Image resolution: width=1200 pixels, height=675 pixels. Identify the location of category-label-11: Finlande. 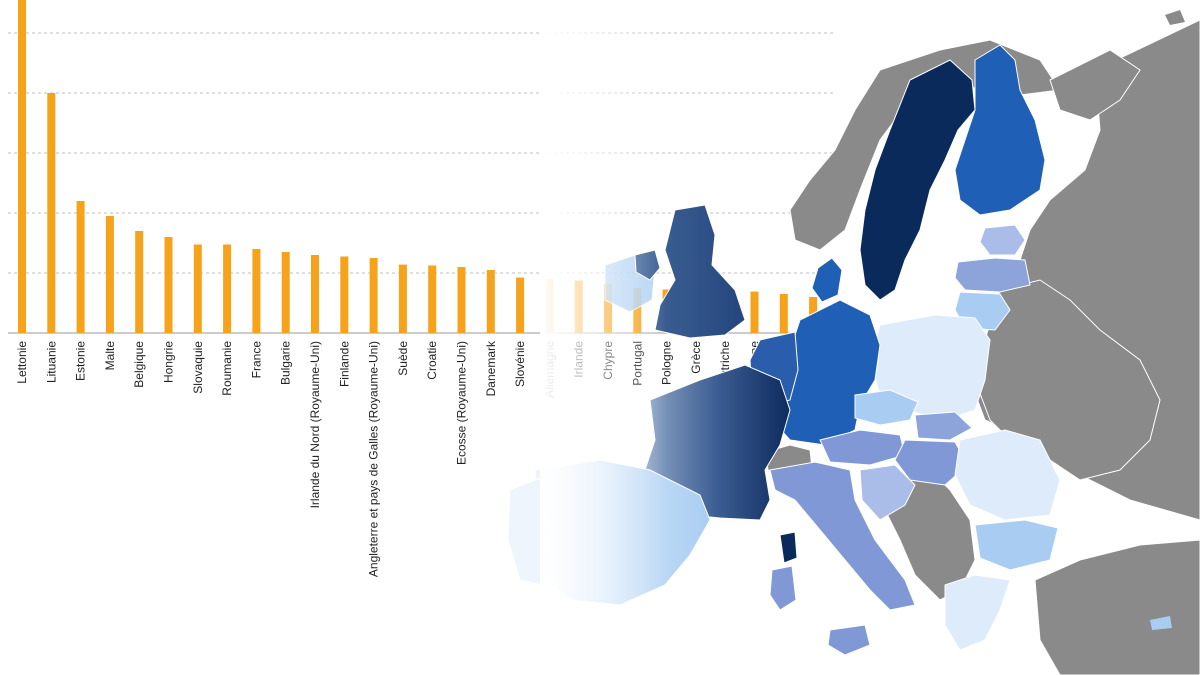
(344, 364).